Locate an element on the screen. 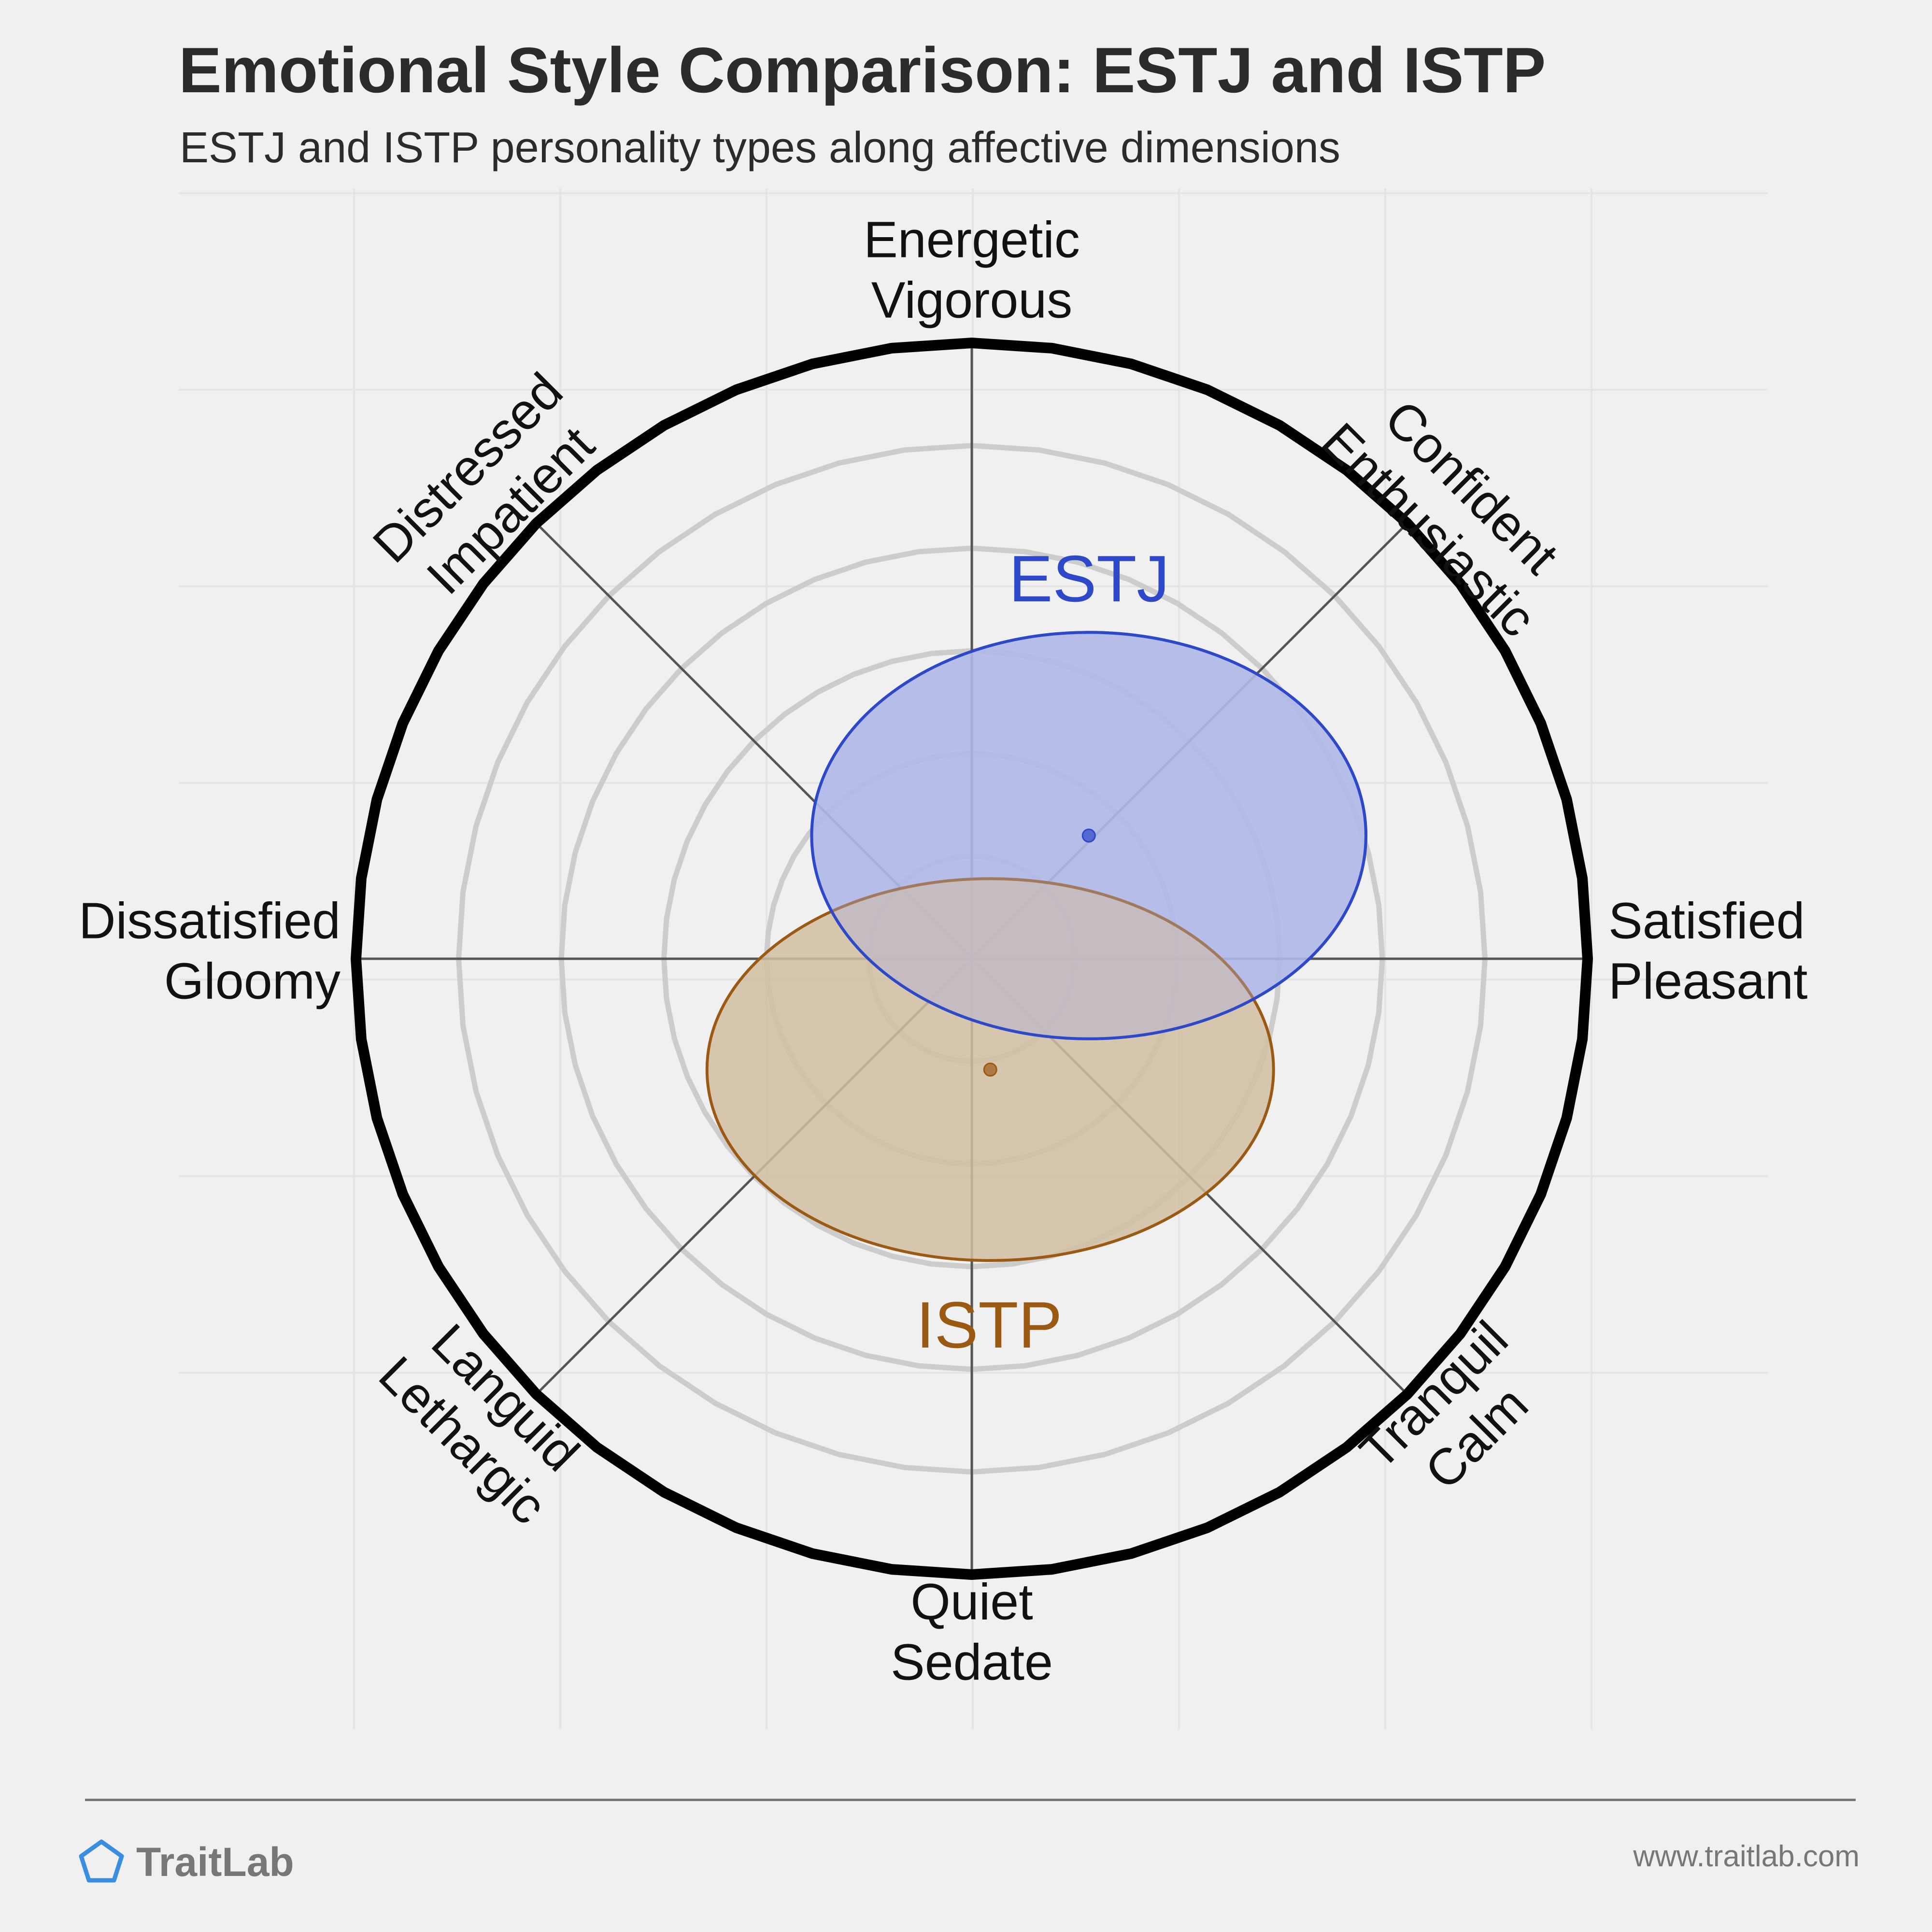  axis-label-line: Vigorous is located at coordinates (971, 300).